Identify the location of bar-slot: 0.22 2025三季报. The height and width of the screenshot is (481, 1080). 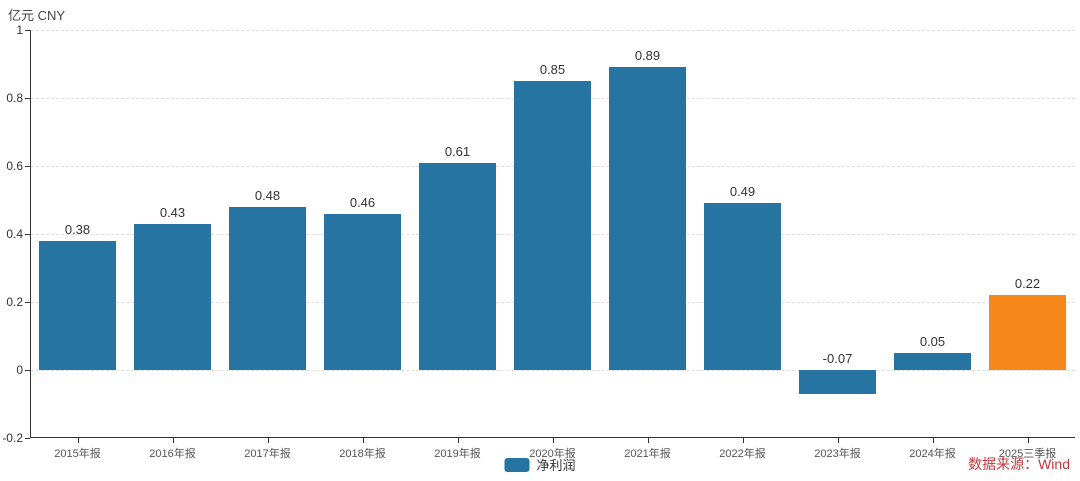
(1027, 245).